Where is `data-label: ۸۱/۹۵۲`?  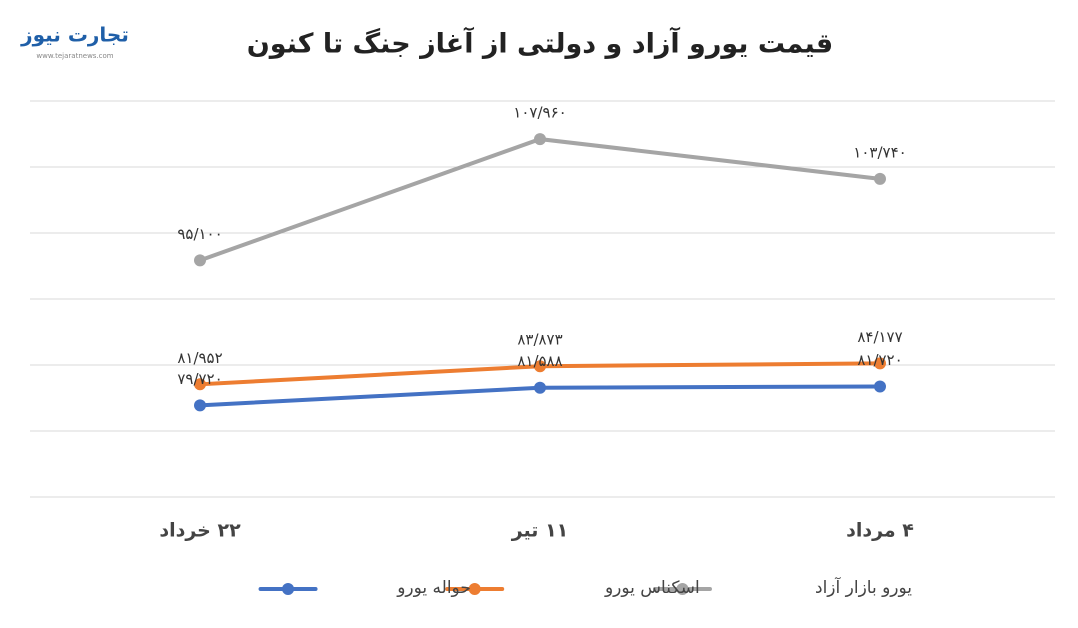 data-label: ۸۱/۹۵۲ is located at coordinates (199, 358).